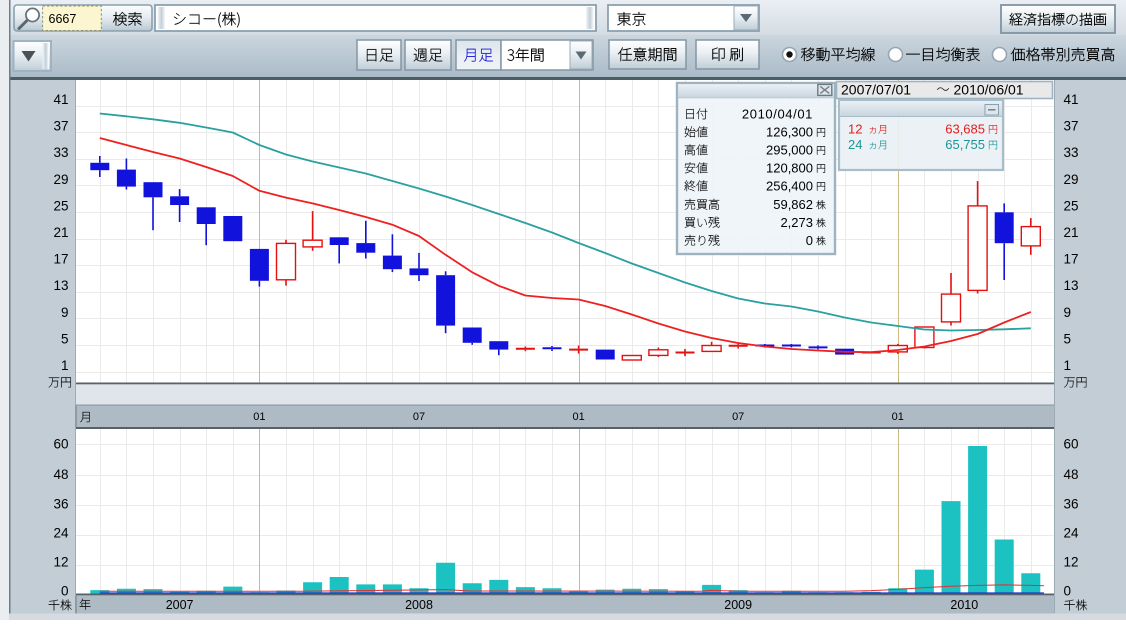 Image resolution: width=1126 pixels, height=625 pixels. I want to click on svg-text: 65,755, so click(965, 144).